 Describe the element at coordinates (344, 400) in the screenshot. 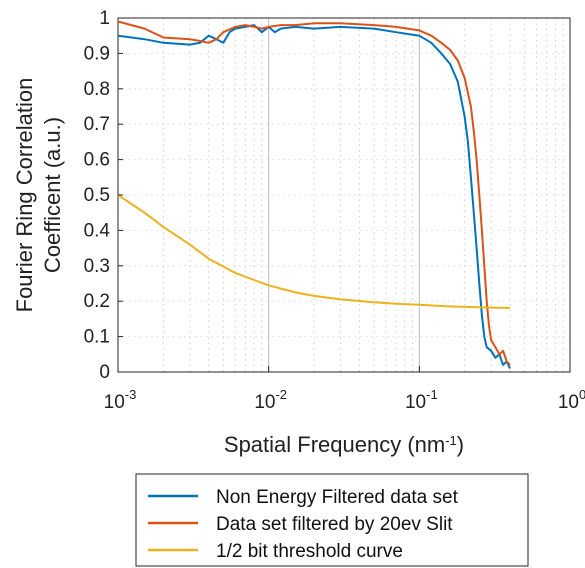

I see `x-tick-labels: 10⁻³ 10⁻² 10⁻¹ 10⁰` at that location.